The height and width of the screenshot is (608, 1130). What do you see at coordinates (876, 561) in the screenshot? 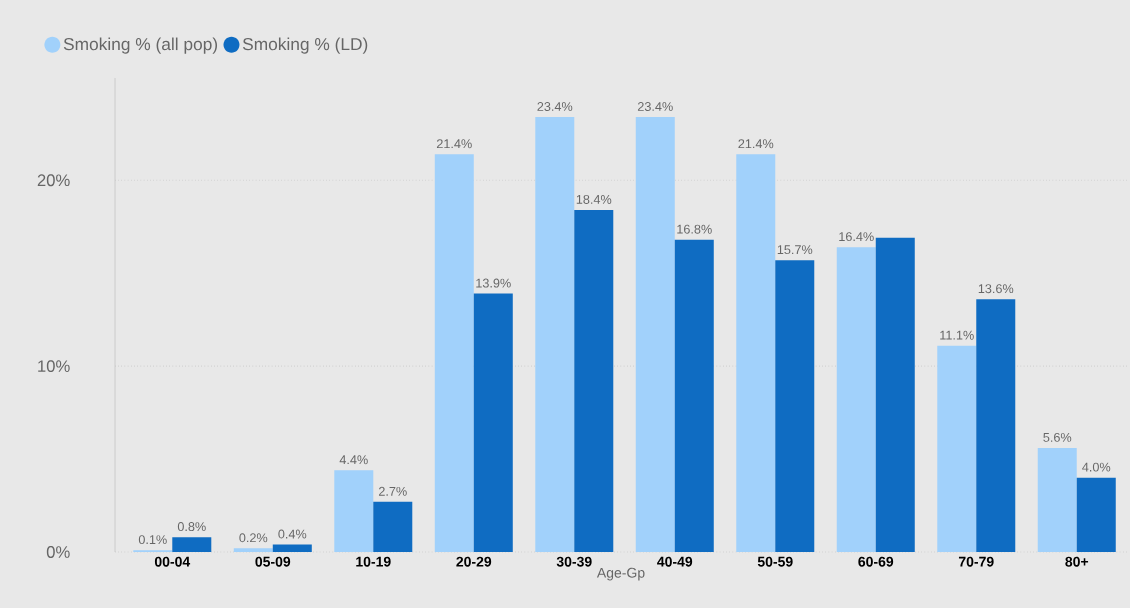
I see `x-tick-label: 60-69` at bounding box center [876, 561].